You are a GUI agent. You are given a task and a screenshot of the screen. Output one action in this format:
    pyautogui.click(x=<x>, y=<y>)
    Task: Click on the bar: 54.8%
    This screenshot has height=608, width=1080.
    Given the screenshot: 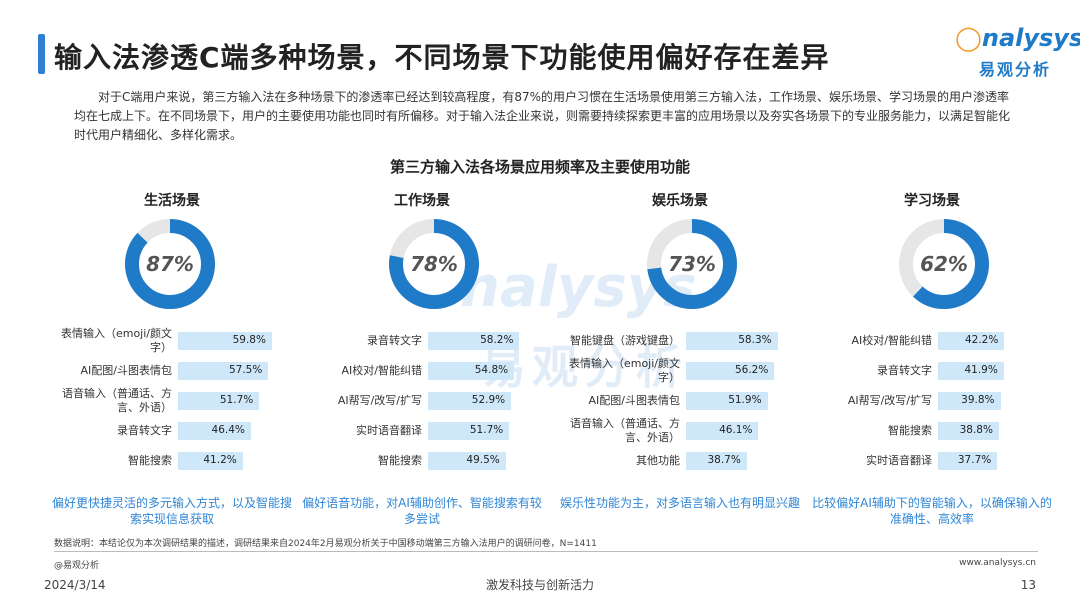 What is the action you would take?
    pyautogui.click(x=471, y=371)
    